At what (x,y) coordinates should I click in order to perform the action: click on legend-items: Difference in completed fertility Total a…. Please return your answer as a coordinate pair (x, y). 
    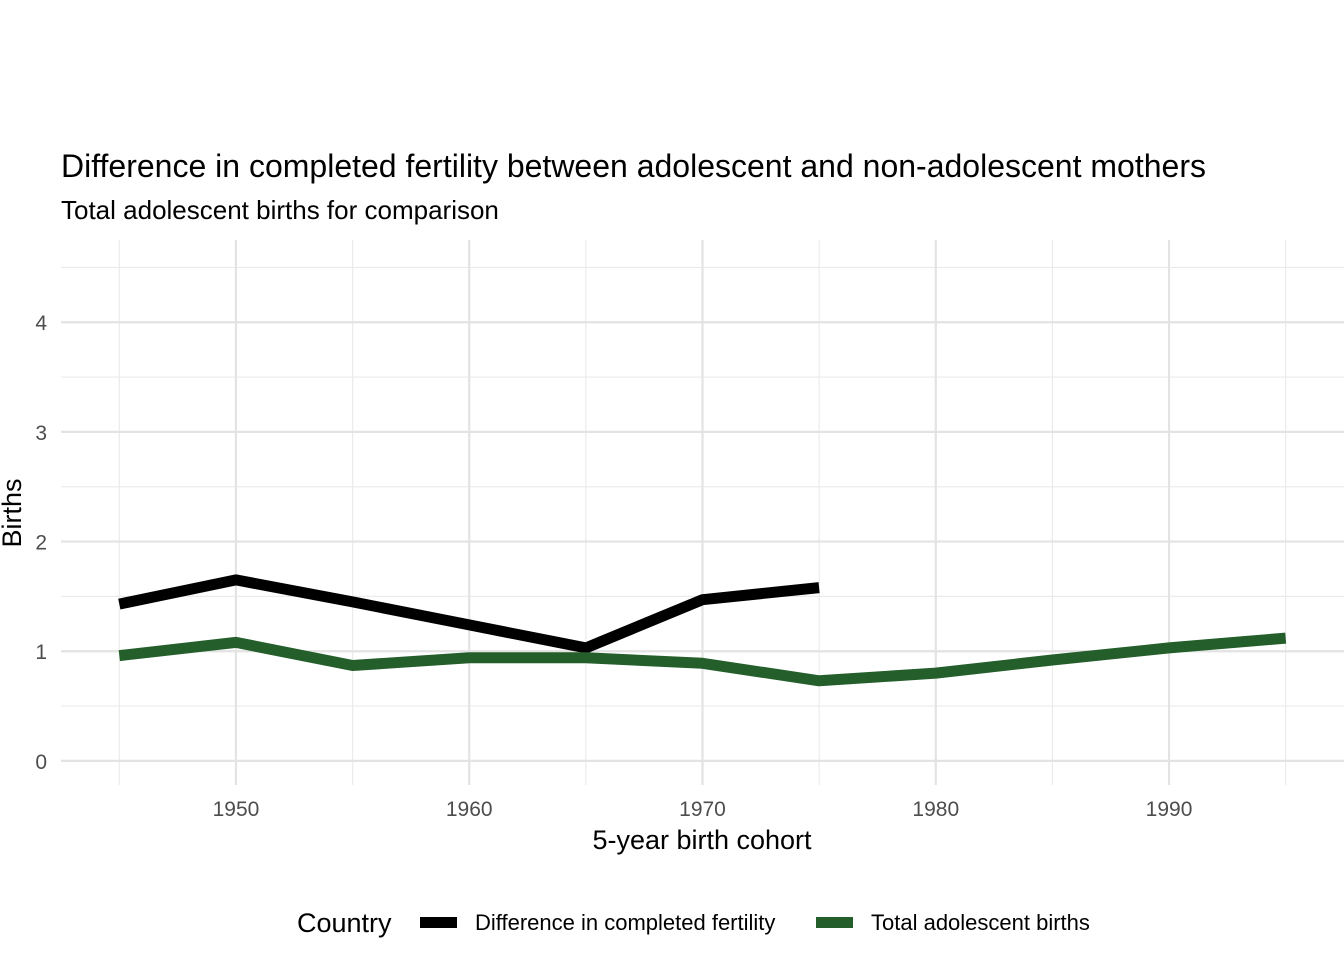
    Looking at the image, I should click on (755, 922).